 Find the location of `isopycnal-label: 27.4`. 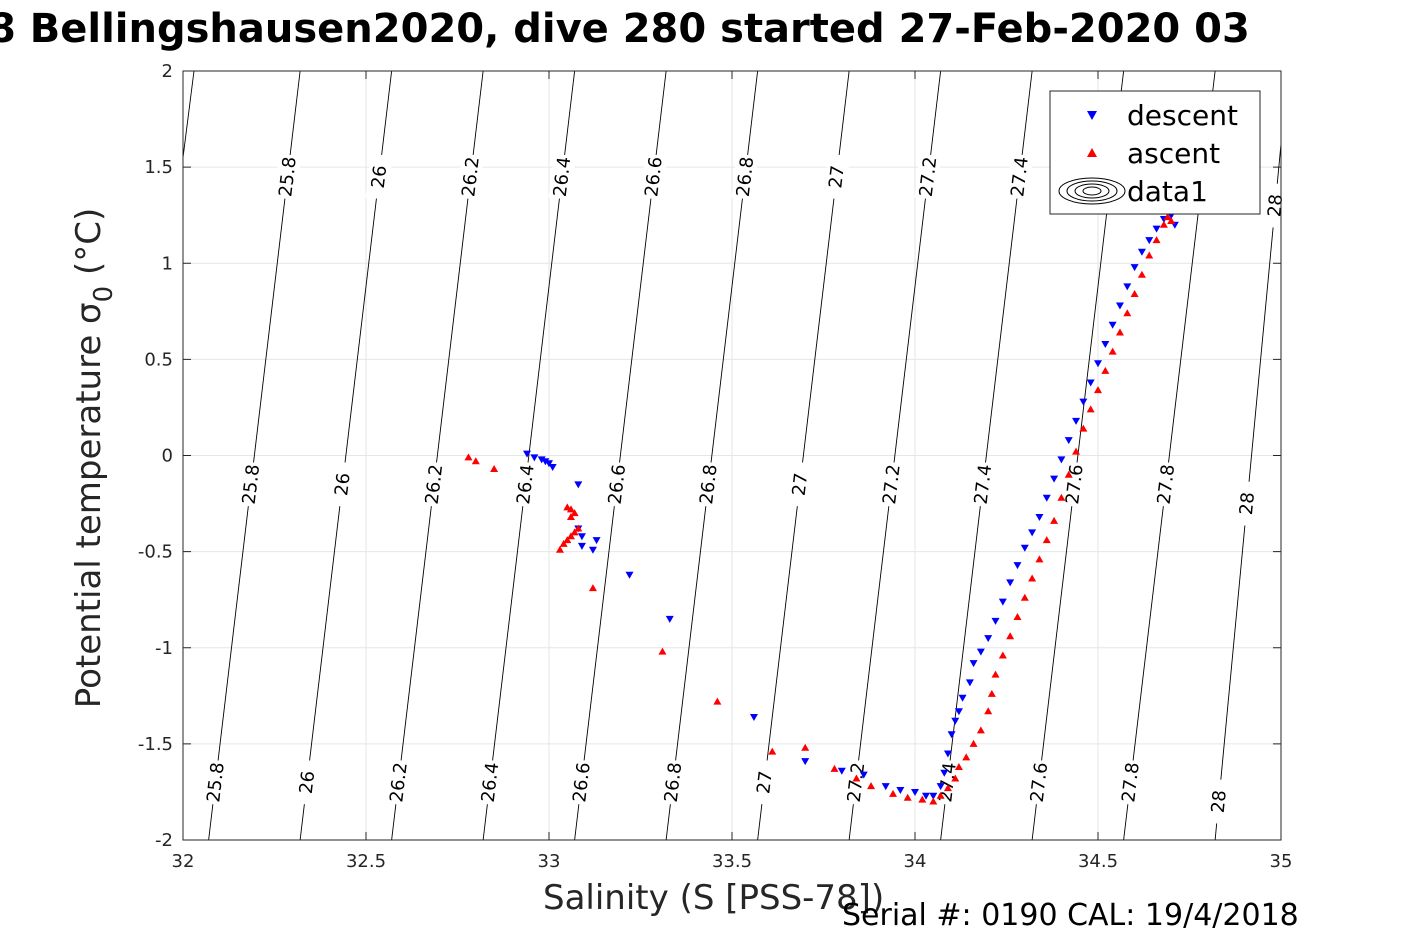

isopycnal-label: 27.4 is located at coordinates (1020, 177).